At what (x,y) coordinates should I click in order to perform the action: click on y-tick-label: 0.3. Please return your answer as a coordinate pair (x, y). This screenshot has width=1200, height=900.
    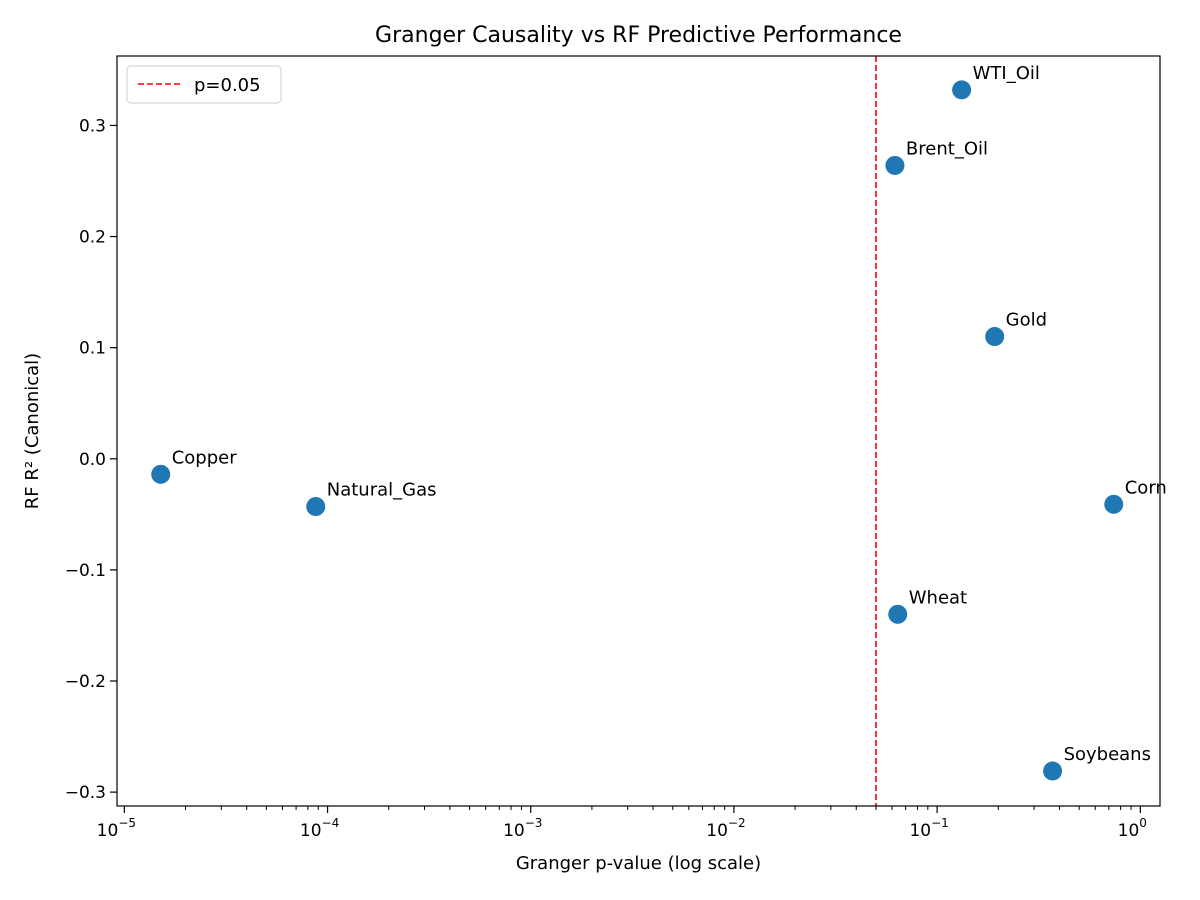
    Looking at the image, I should click on (92, 126).